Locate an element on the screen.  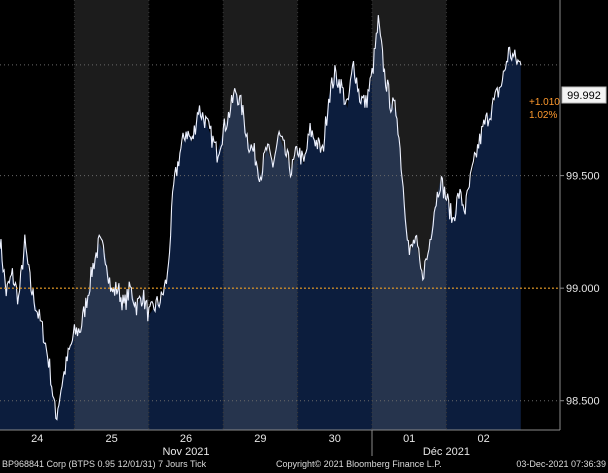
change-percent-label: 1.02% is located at coordinates (543, 115).